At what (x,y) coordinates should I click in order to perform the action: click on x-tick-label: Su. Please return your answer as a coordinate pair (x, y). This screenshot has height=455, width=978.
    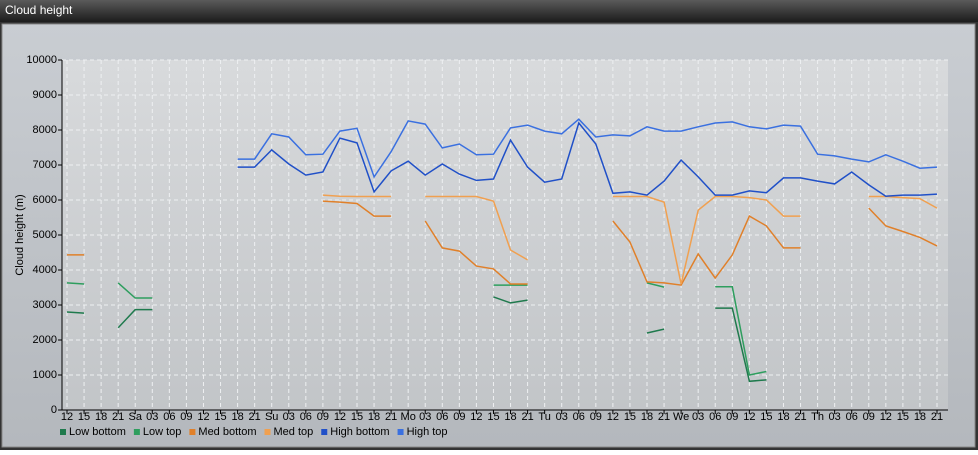
    Looking at the image, I should click on (271, 417).